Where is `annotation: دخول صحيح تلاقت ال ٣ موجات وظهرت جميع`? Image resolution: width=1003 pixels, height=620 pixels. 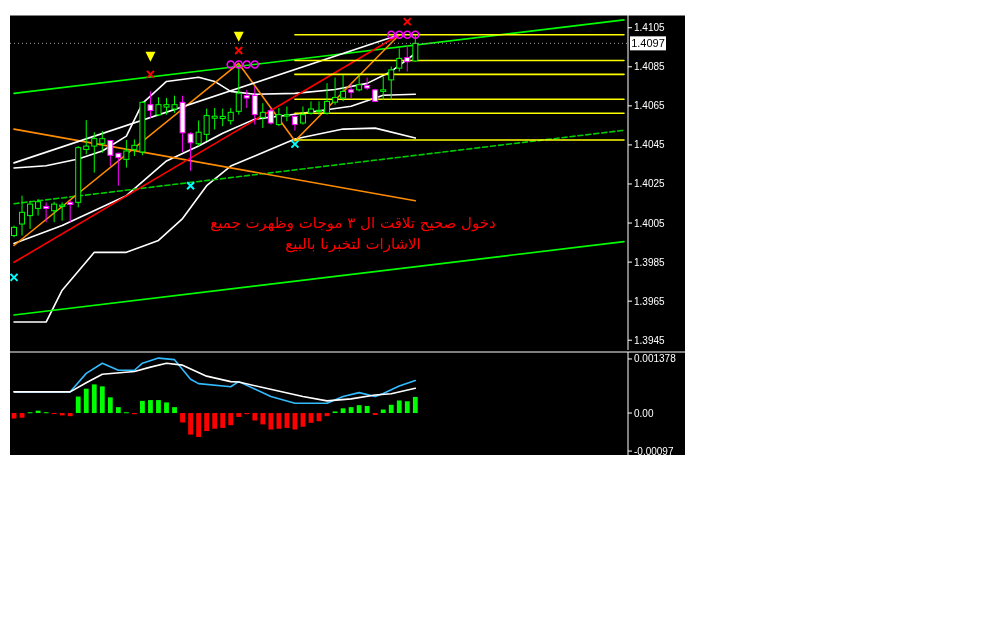 annotation: دخول صحيح تلاقت ال ٣ موجات وظهرت جميع is located at coordinates (353, 223).